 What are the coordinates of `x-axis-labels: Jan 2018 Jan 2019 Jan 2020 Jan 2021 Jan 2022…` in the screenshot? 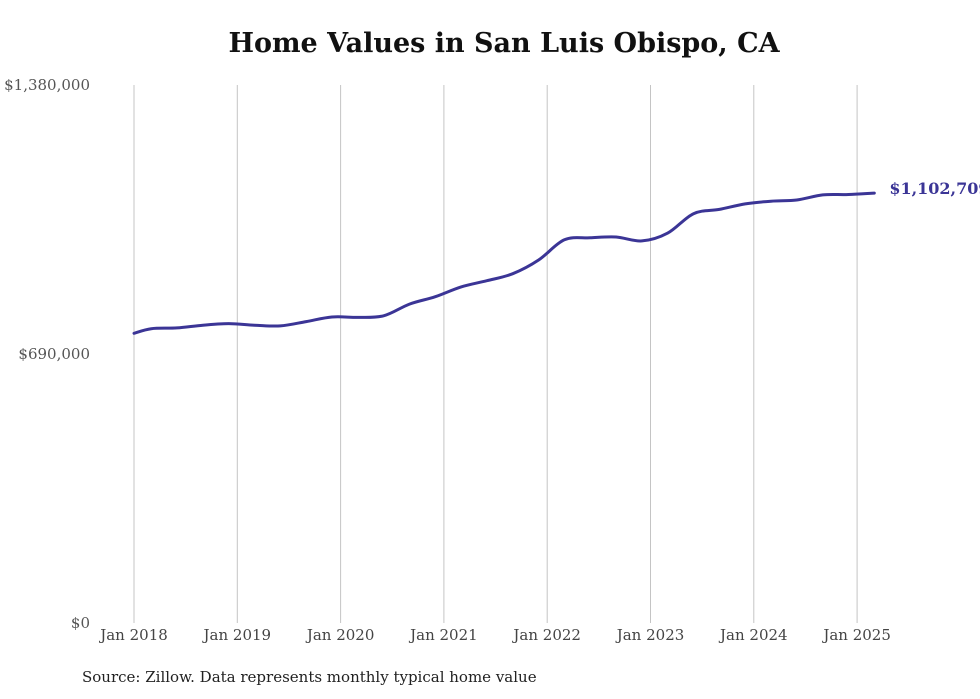 It's located at (494, 635).